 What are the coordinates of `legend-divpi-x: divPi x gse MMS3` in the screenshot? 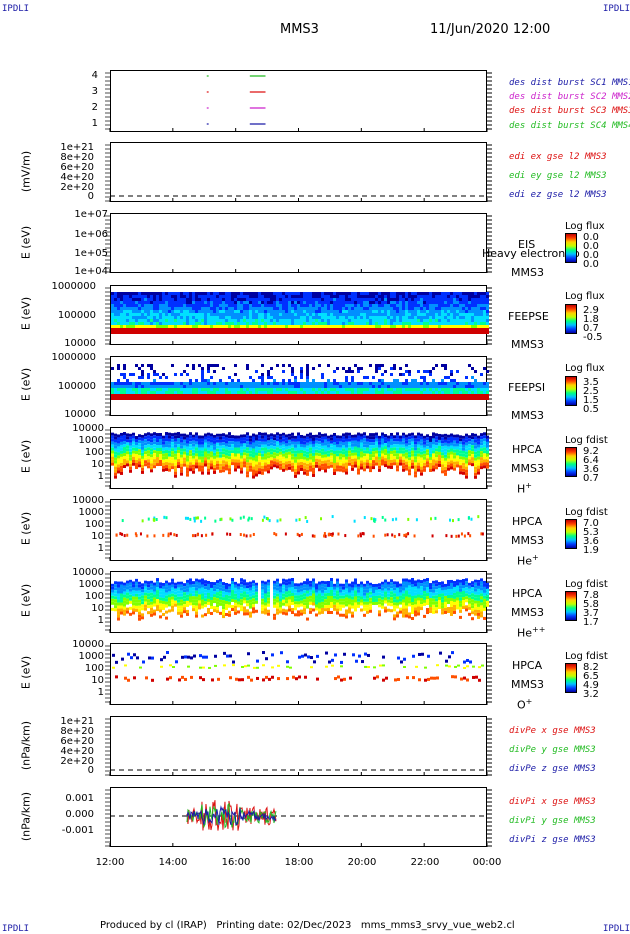 It's located at (552, 802).